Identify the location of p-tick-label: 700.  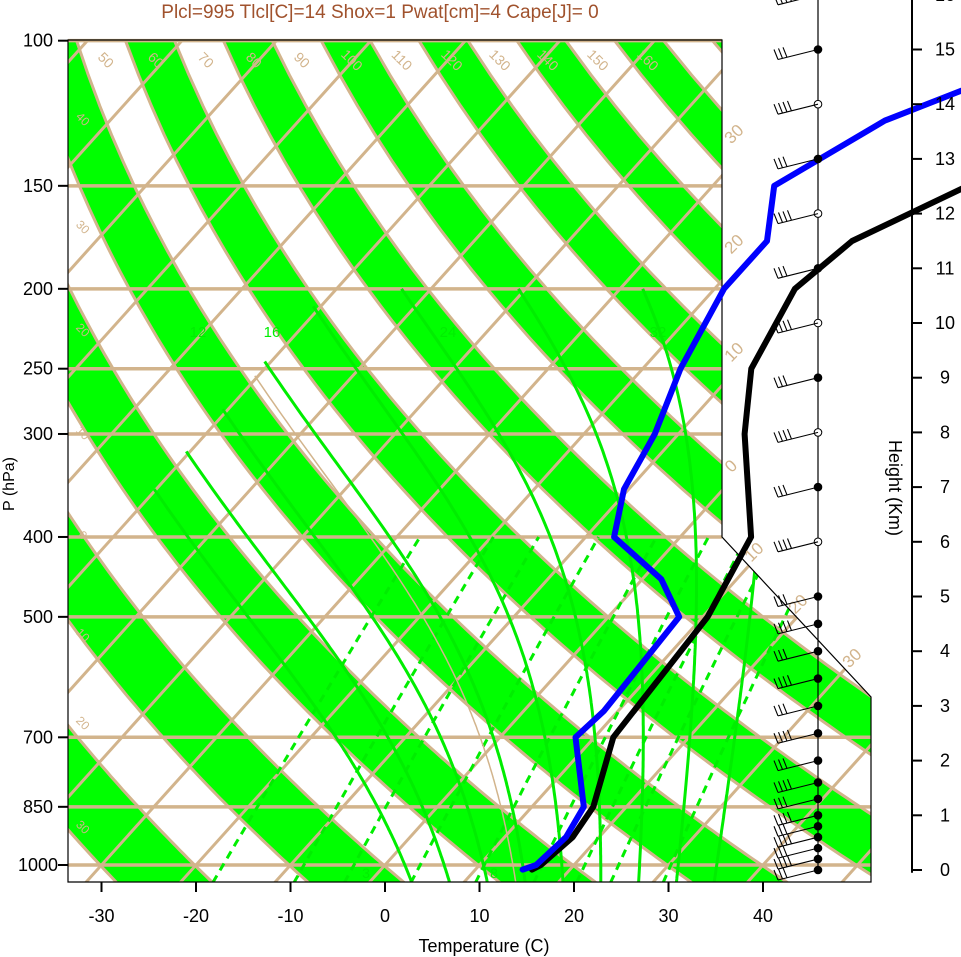
(38, 737).